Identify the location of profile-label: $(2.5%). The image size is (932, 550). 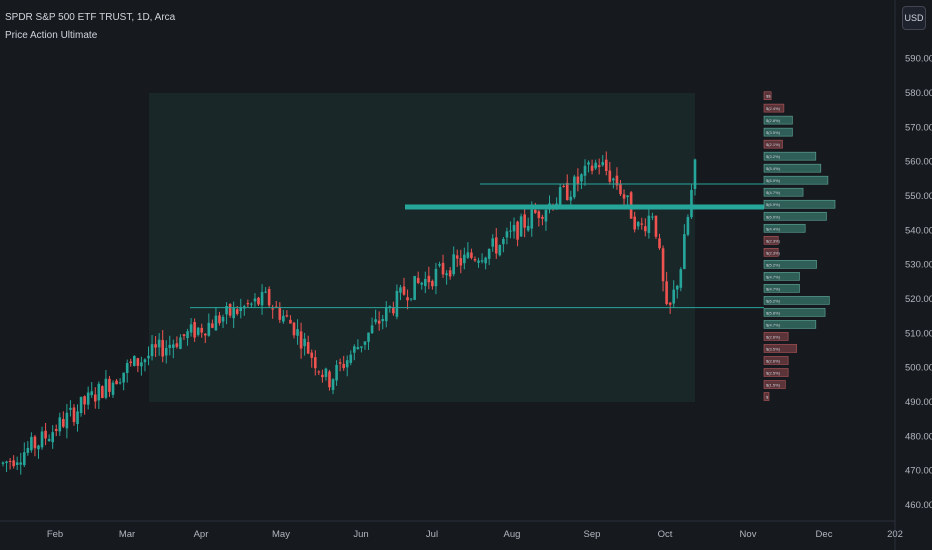
(773, 372).